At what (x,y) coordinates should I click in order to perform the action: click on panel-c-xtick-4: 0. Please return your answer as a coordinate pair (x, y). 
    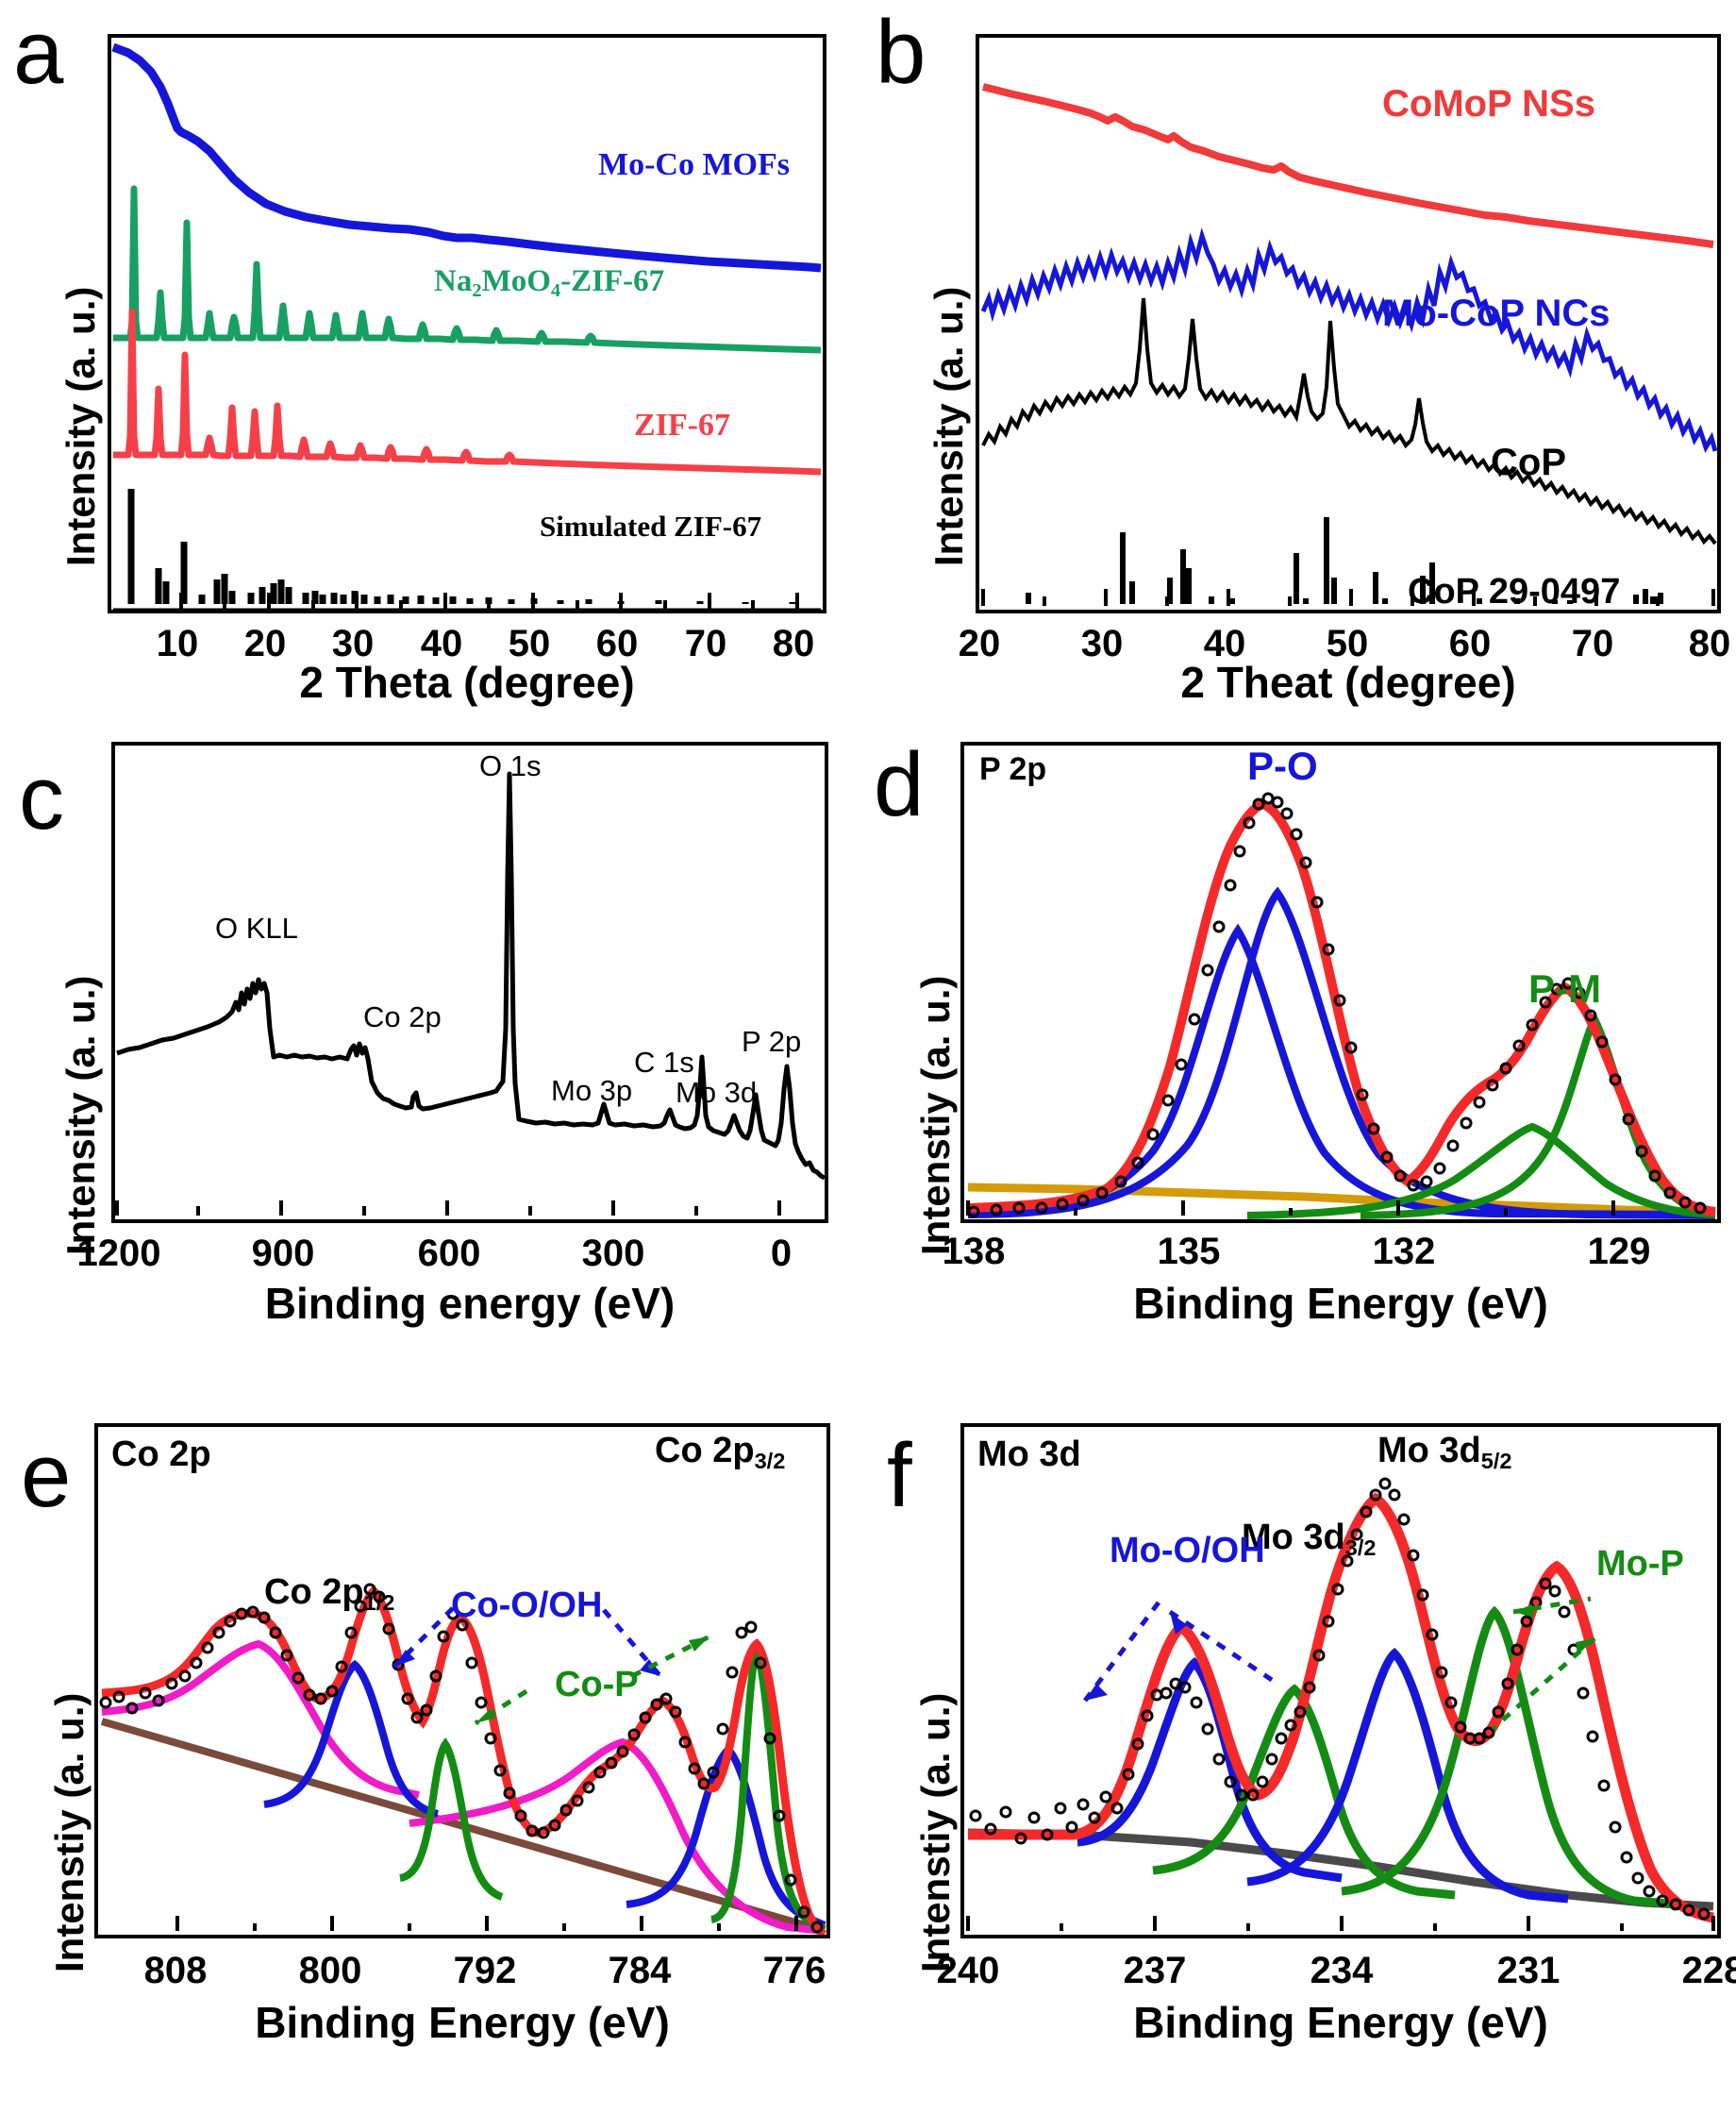
    Looking at the image, I should click on (781, 1253).